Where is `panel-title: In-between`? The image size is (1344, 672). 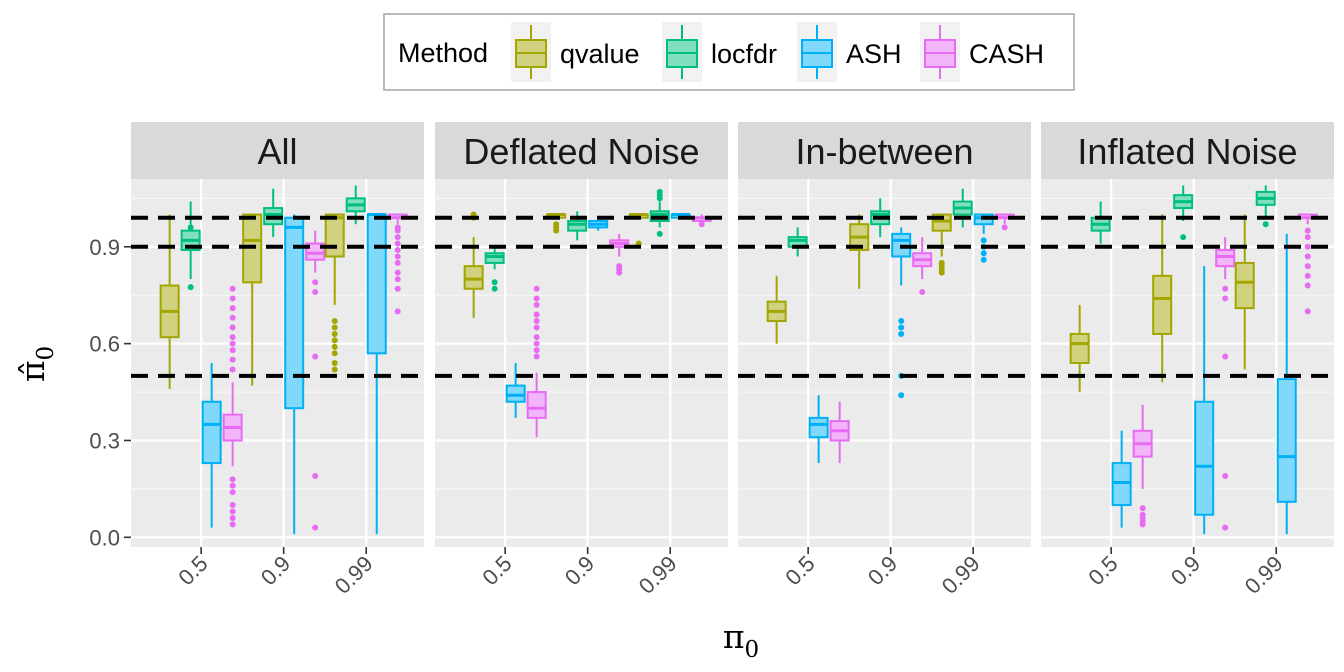
panel-title: In-between is located at coordinates (884, 151).